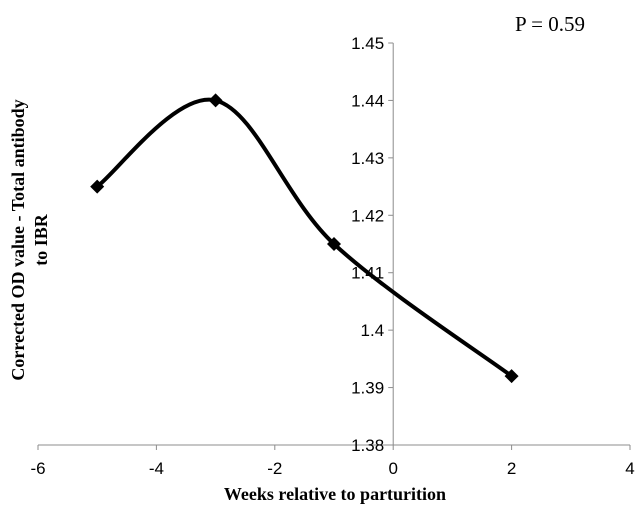  What do you see at coordinates (373, 330) in the screenshot?
I see `y-tick-label: 1.4` at bounding box center [373, 330].